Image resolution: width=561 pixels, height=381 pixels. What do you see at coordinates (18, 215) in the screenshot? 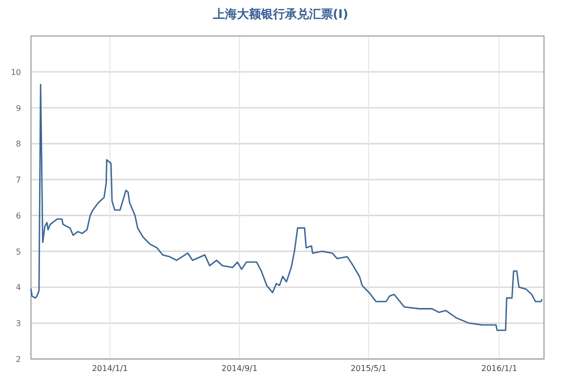
I see `y-tick-label: 6` at bounding box center [18, 215].